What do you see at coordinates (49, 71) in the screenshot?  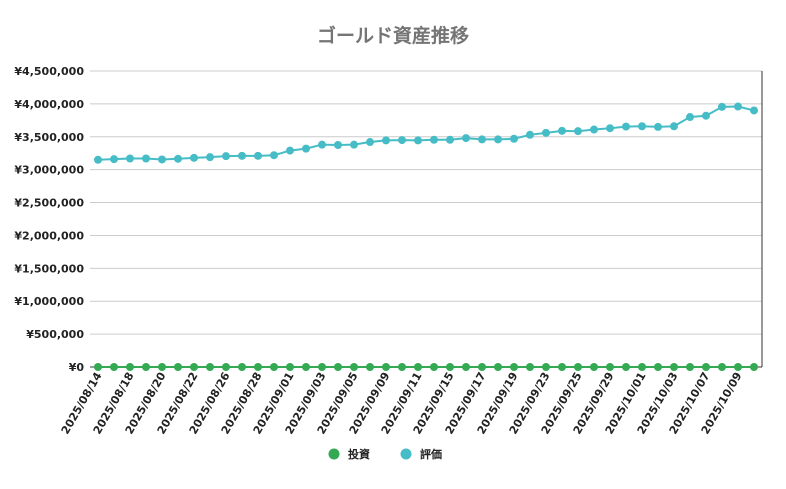 I see `y-tick-label: ¥4,500,000` at bounding box center [49, 71].